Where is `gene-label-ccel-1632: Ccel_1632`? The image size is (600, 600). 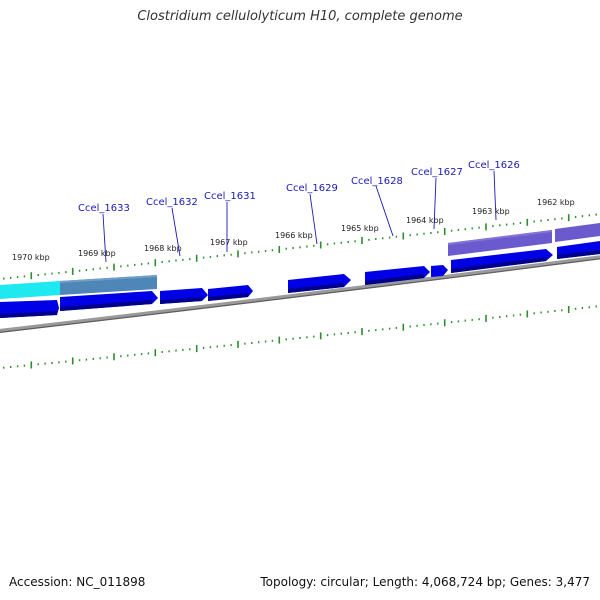
gene-label-ccel-1632: Ccel_1632 is located at coordinates (172, 202).